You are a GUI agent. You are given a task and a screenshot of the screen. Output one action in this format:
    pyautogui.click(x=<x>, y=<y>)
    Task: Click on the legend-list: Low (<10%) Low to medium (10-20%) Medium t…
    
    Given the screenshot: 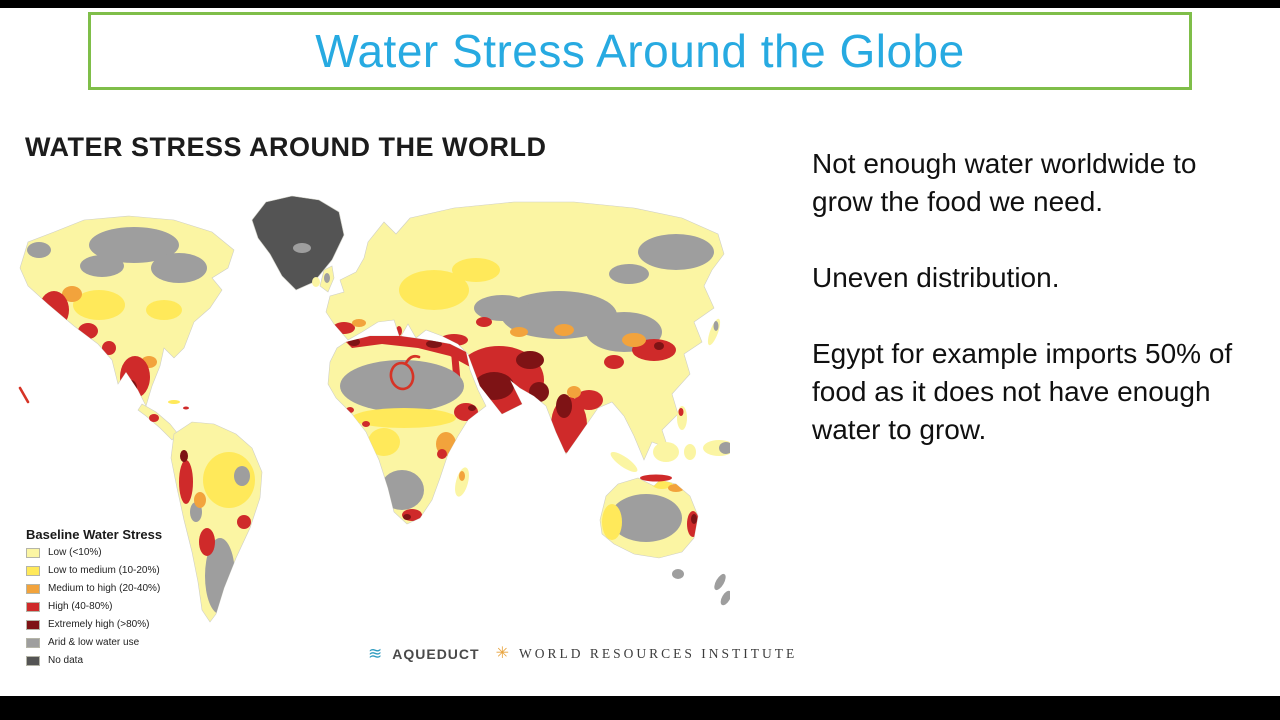 What is the action you would take?
    pyautogui.click(x=94, y=606)
    